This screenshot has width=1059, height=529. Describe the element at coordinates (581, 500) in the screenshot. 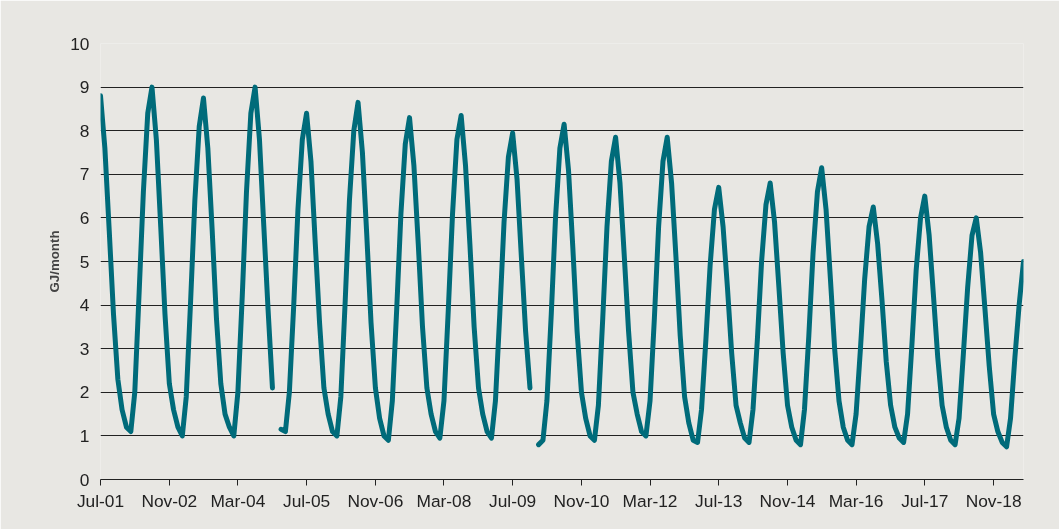

I see `x-tick-label: Nov-10` at that location.